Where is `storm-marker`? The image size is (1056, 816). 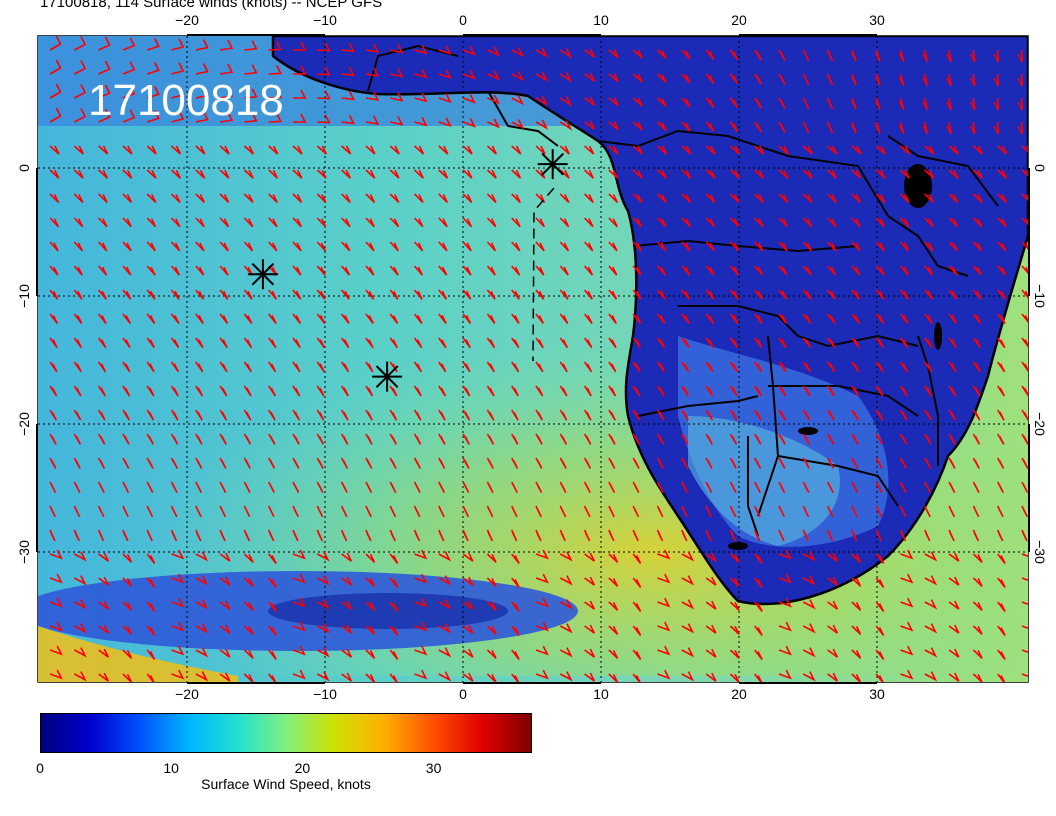
storm-marker is located at coordinates (262, 274).